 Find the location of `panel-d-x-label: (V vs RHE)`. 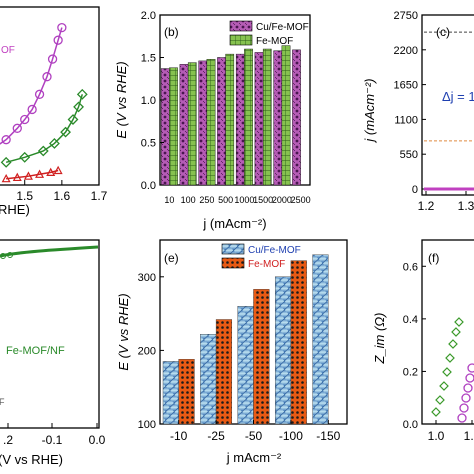

panel-d-x-label: (V vs RHE) is located at coordinates (31, 459).